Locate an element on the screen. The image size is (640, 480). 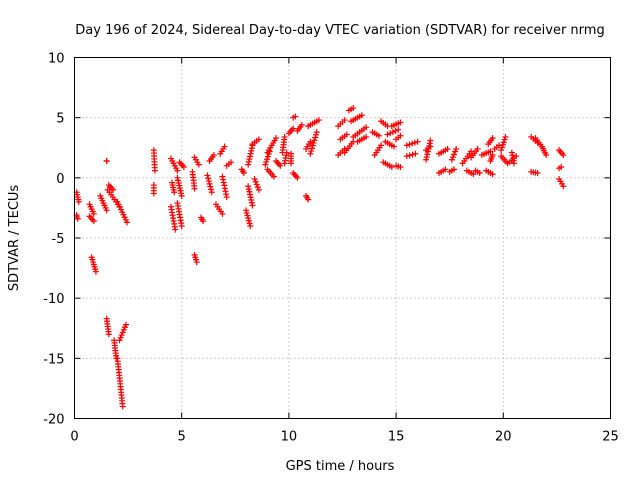
x-tick-label: 10 is located at coordinates (289, 437).